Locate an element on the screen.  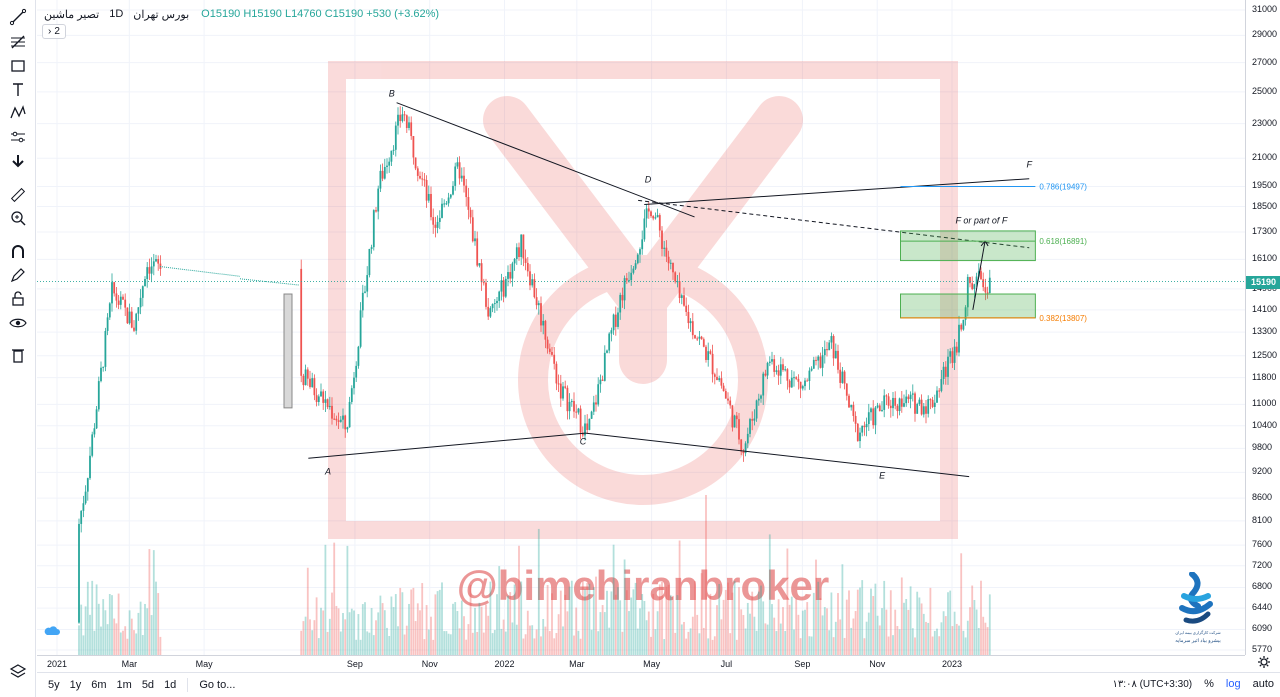
trash-icon is located at coordinates (18, 355).